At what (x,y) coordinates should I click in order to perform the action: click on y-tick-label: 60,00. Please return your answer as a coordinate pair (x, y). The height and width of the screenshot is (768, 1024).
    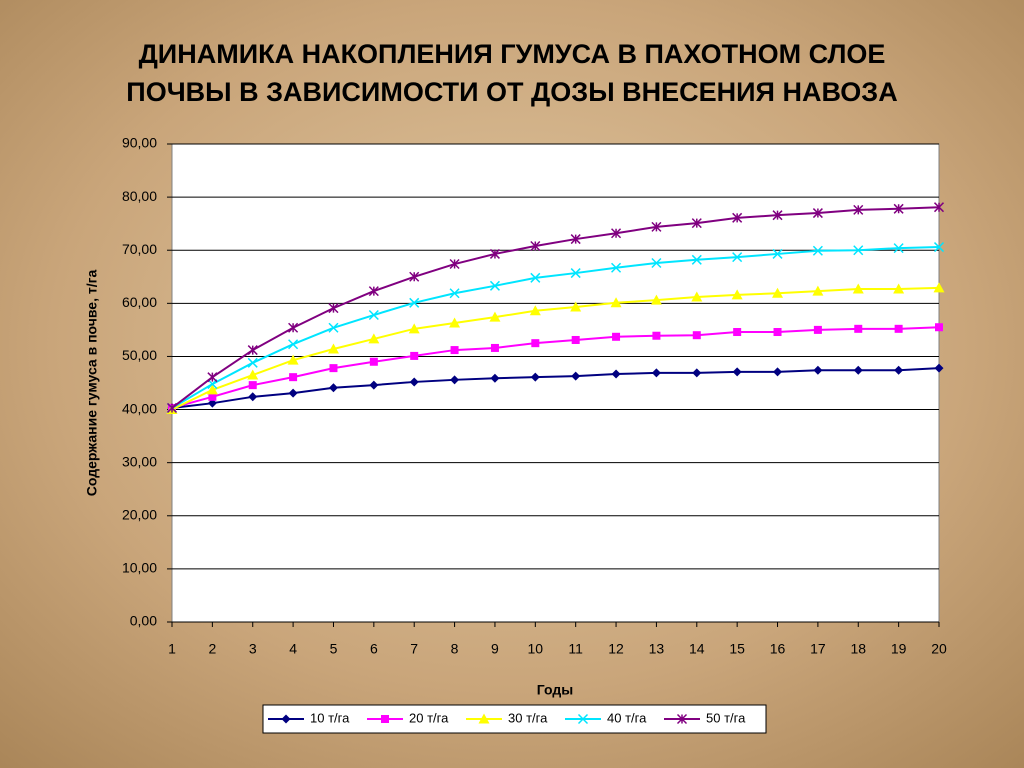
    Looking at the image, I should click on (139, 302).